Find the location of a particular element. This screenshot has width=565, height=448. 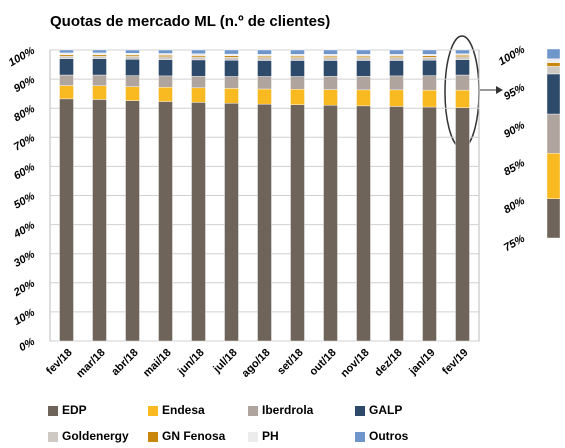

chart-title: Quotas de mercado ML (n.º de clientes) is located at coordinates (190, 21).